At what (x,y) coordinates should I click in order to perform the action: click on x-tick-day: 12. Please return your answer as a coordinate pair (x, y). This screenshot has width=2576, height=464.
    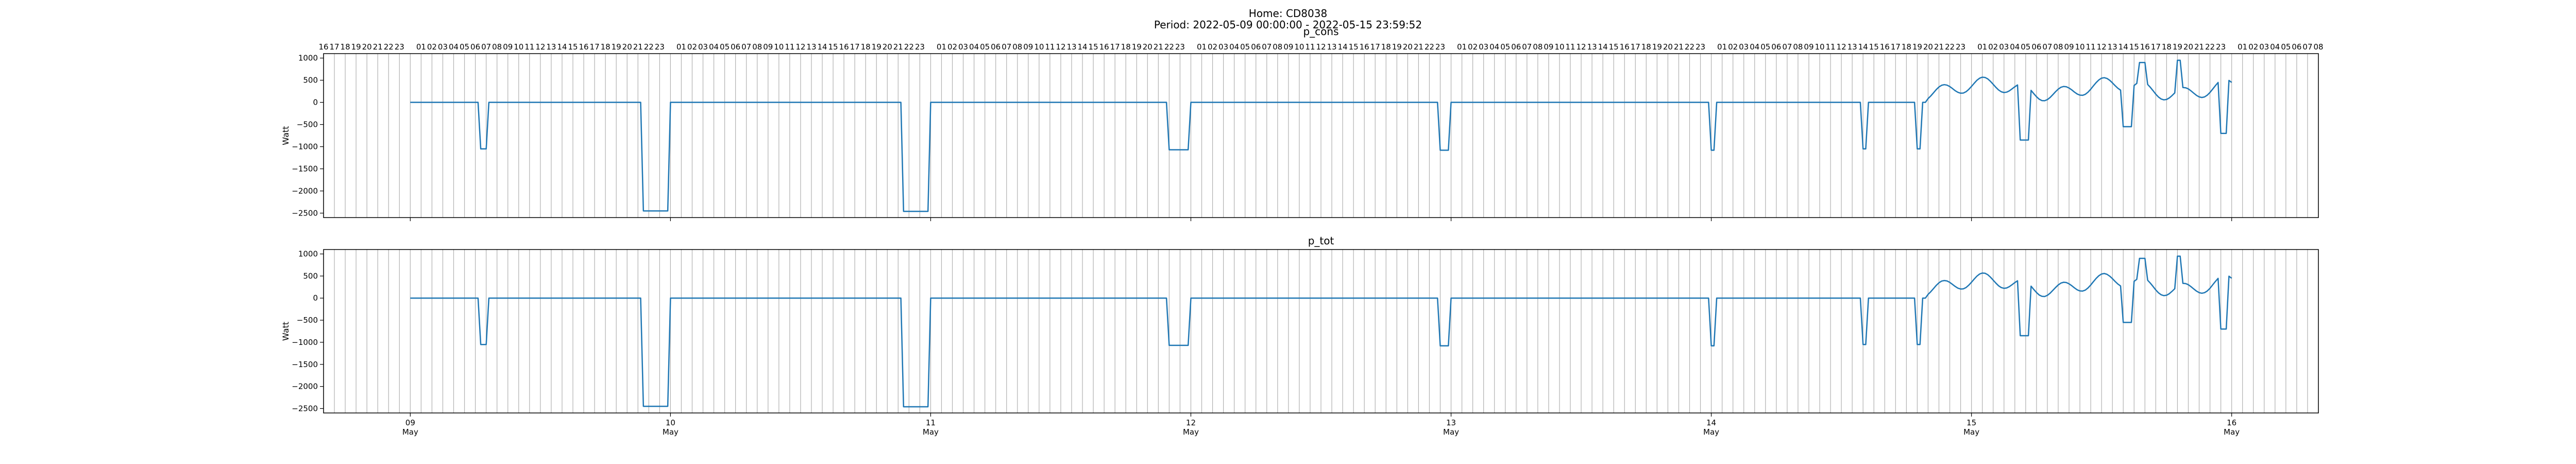
    Looking at the image, I should click on (1191, 422).